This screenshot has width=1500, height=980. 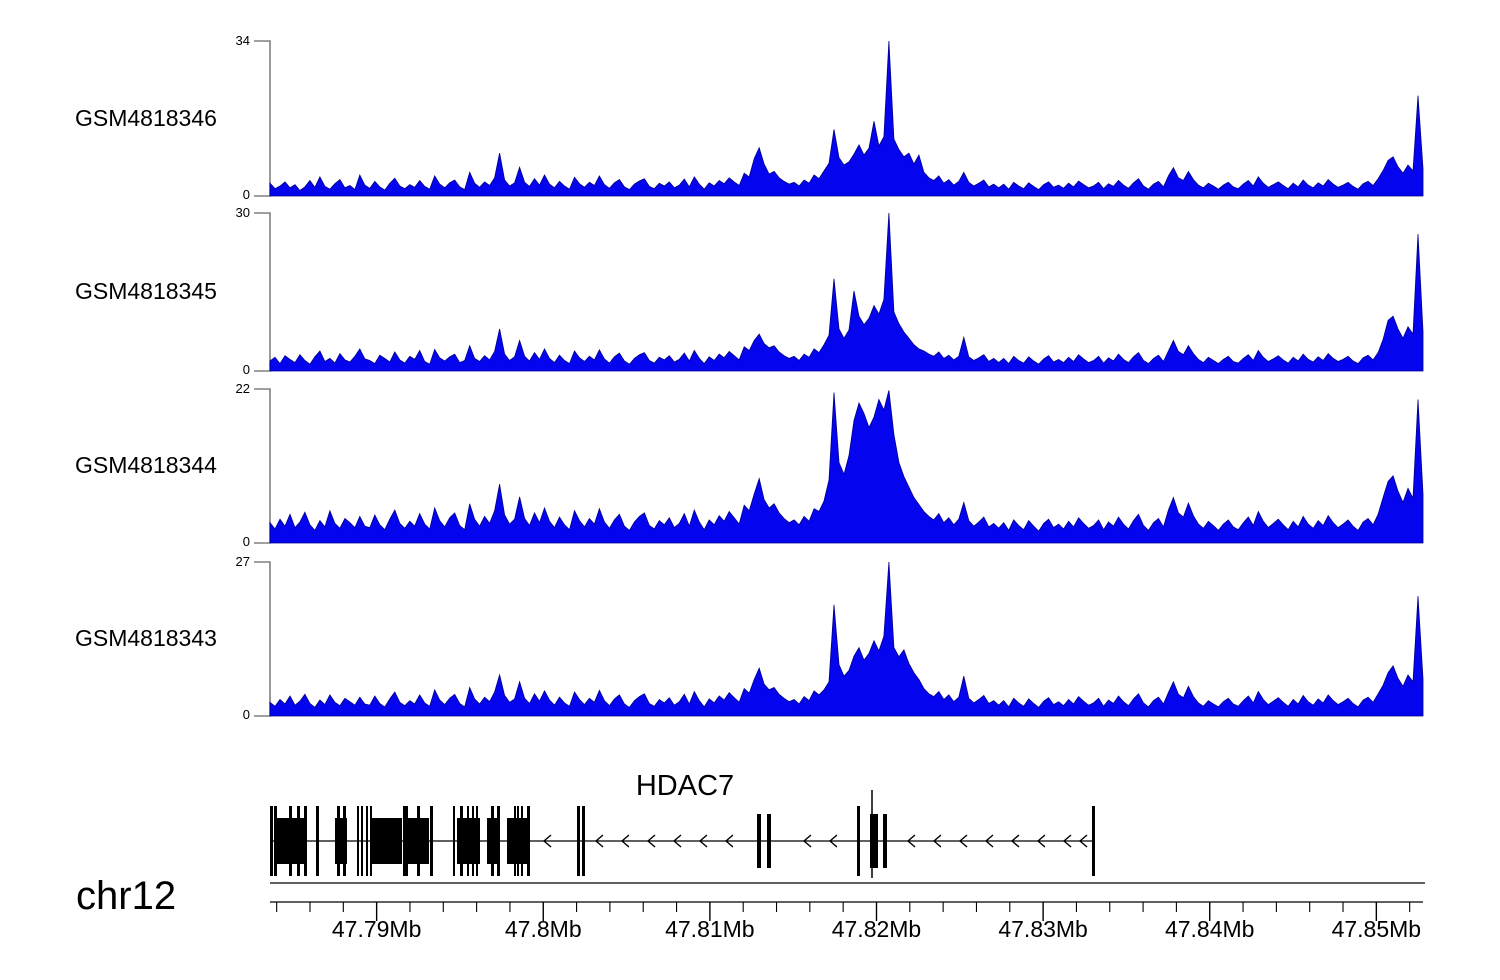 I want to click on signal-area-GSM4818345, so click(x=846, y=292).